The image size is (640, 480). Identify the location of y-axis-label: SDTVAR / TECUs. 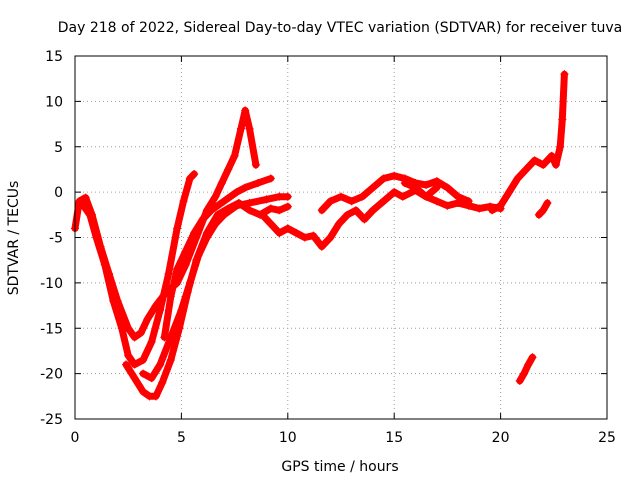
(14, 238).